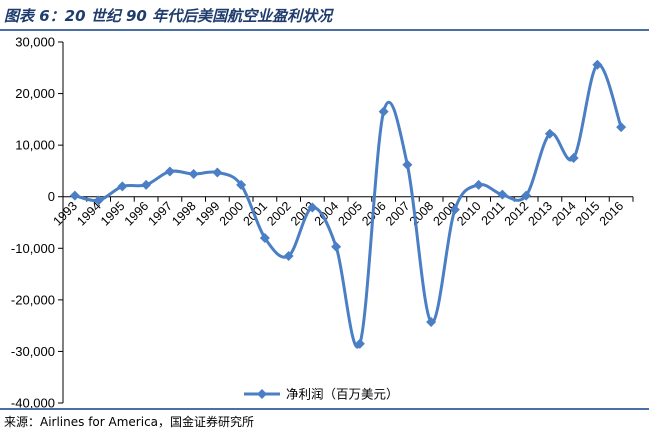  What do you see at coordinates (597, 64) in the screenshot?
I see `data-point-2015` at bounding box center [597, 64].